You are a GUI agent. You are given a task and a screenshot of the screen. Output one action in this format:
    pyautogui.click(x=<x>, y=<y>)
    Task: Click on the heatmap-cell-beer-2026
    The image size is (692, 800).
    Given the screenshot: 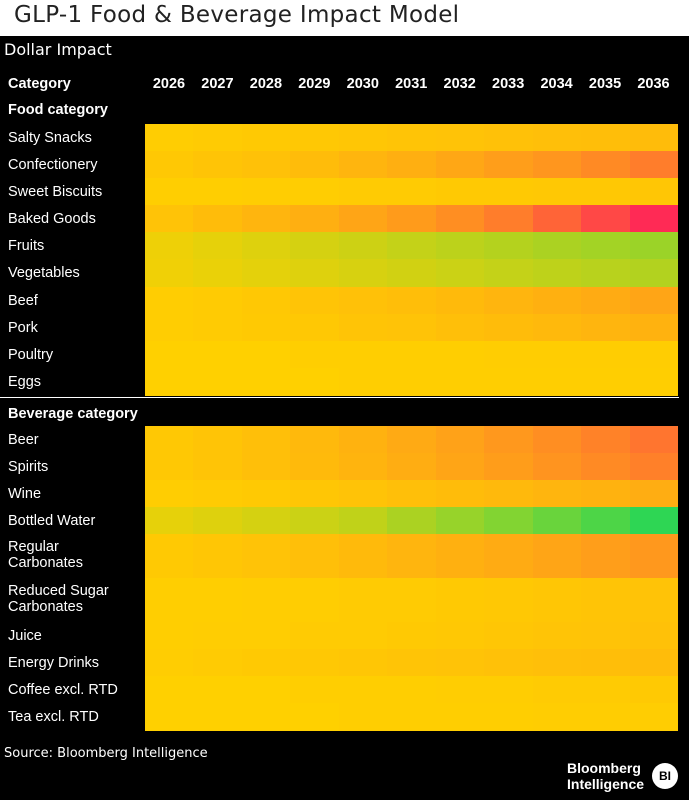 What is the action you would take?
    pyautogui.click(x=169, y=439)
    